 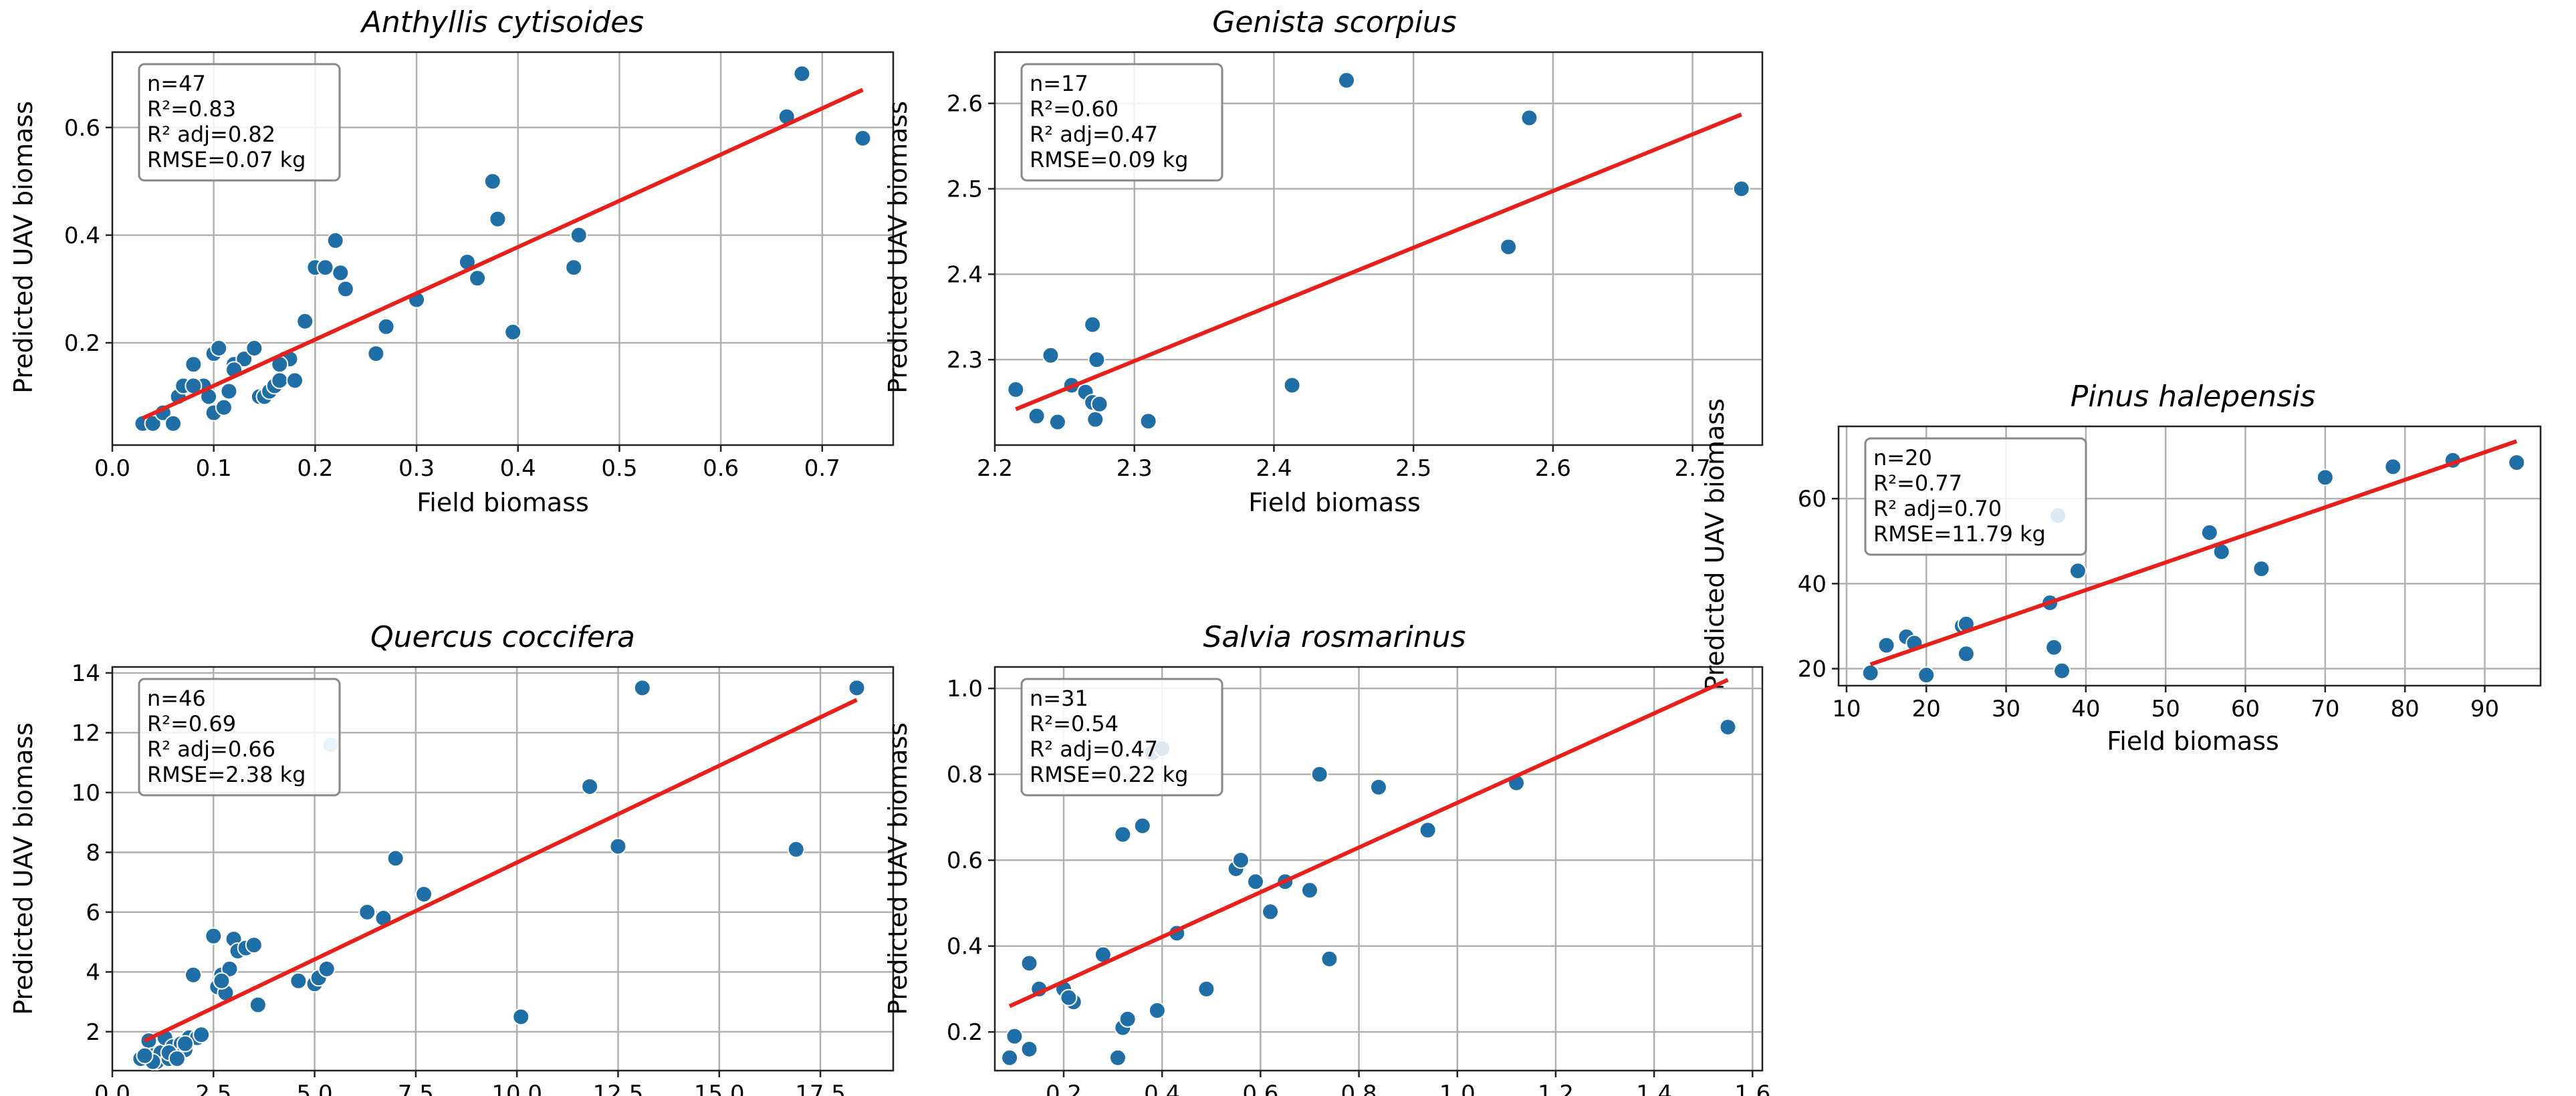 I want to click on x-tick-label: 17.5, so click(x=820, y=1088).